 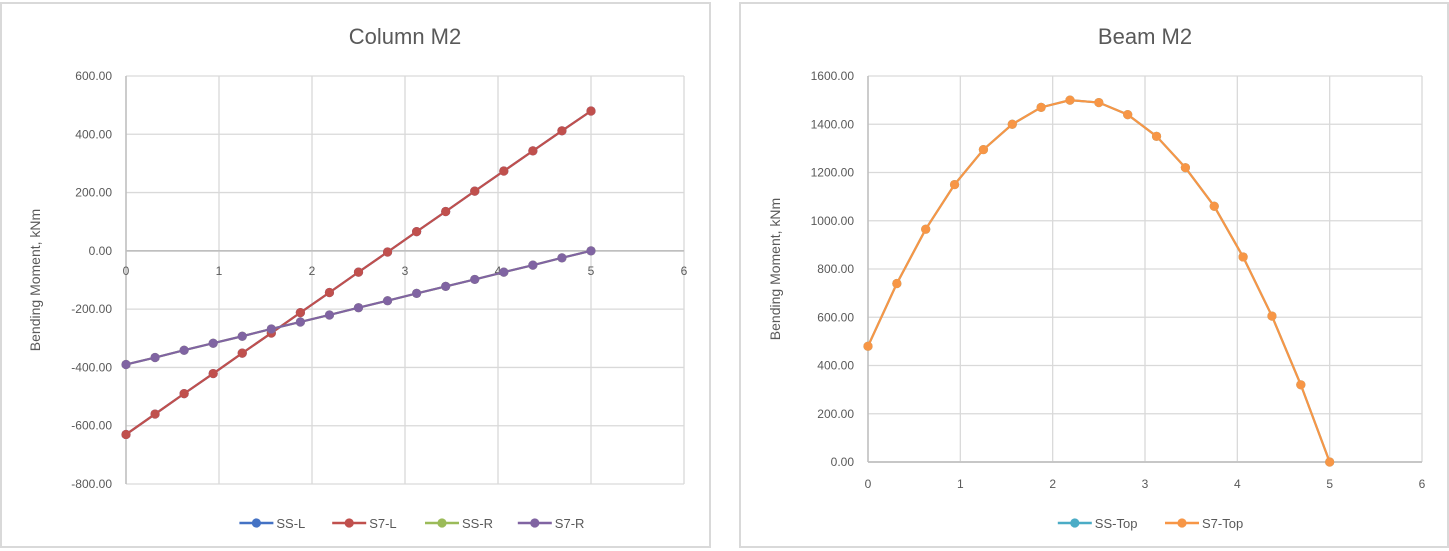 What do you see at coordinates (91, 309) in the screenshot?
I see `y-tick-label: -200.00` at bounding box center [91, 309].